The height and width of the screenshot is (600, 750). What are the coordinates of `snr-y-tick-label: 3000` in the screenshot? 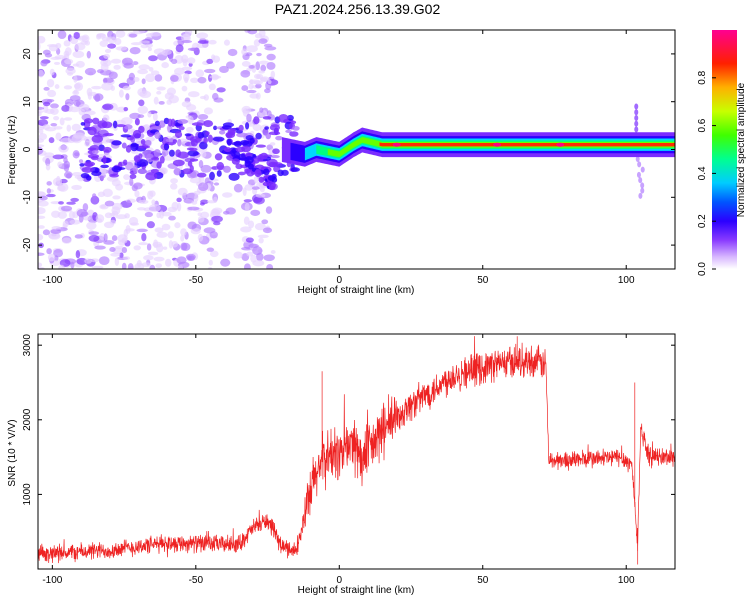 It's located at (27, 345).